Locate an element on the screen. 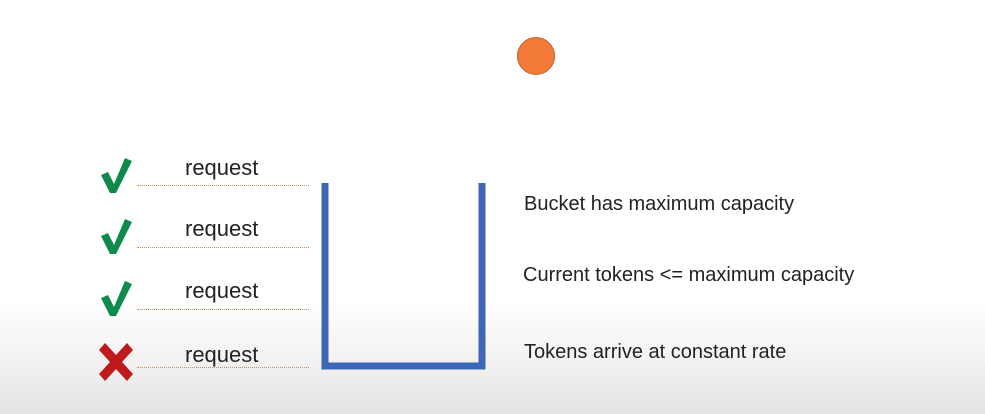 The width and height of the screenshot is (985, 414). description-arrival-rate: Tokens arrive at constant rate is located at coordinates (655, 352).